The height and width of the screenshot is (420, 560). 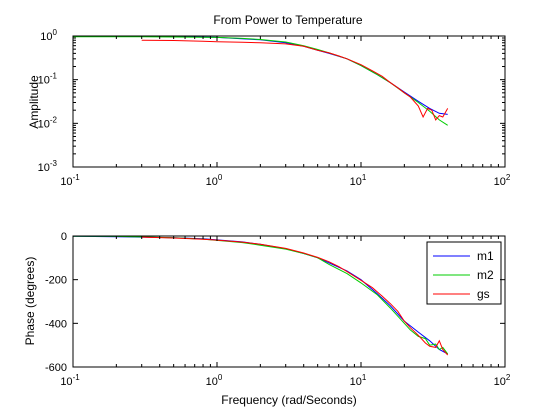 What do you see at coordinates (70, 380) in the screenshot?
I see `phase-x-tick-label: 10⁻¹` at bounding box center [70, 380].